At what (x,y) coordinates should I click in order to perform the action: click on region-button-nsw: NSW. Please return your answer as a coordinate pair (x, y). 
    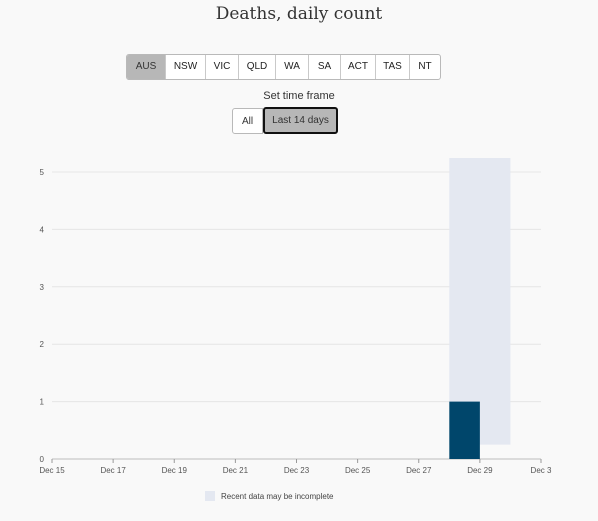
    Looking at the image, I should click on (185, 67).